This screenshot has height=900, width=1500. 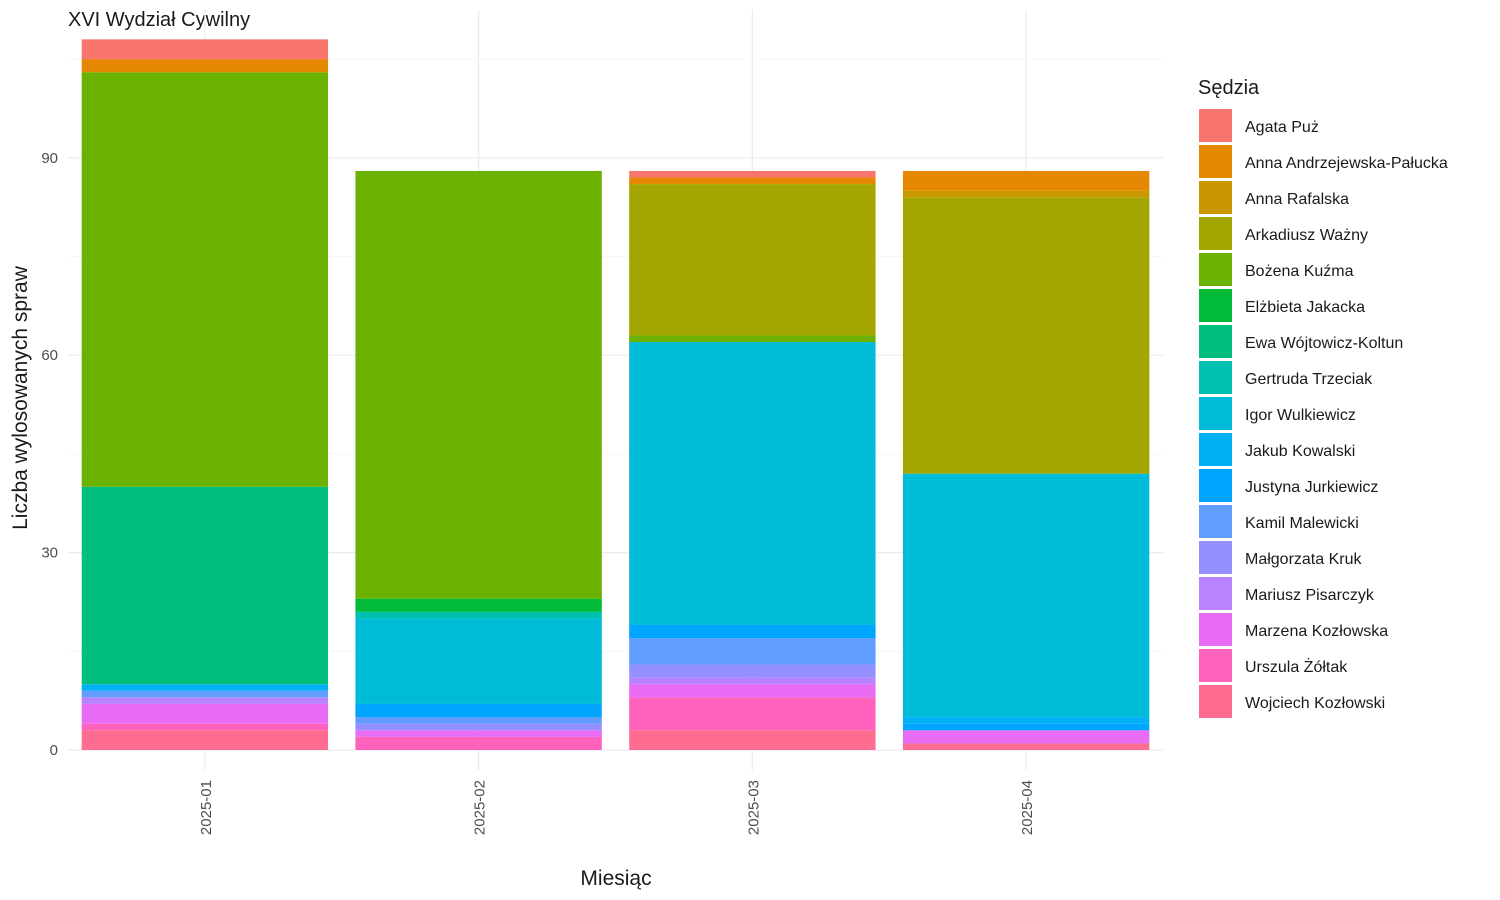 I want to click on y-tick-labels: 0 30 60 90, so click(x=49, y=454).